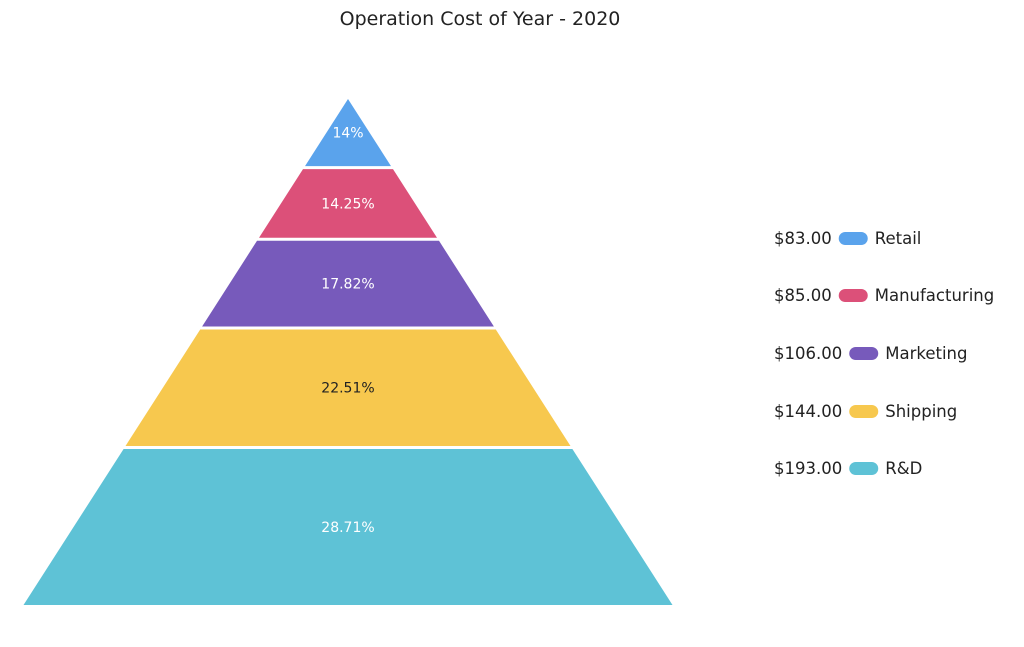 The image size is (1024, 647). What do you see at coordinates (808, 411) in the screenshot?
I see `legend-value: $144.00` at bounding box center [808, 411].